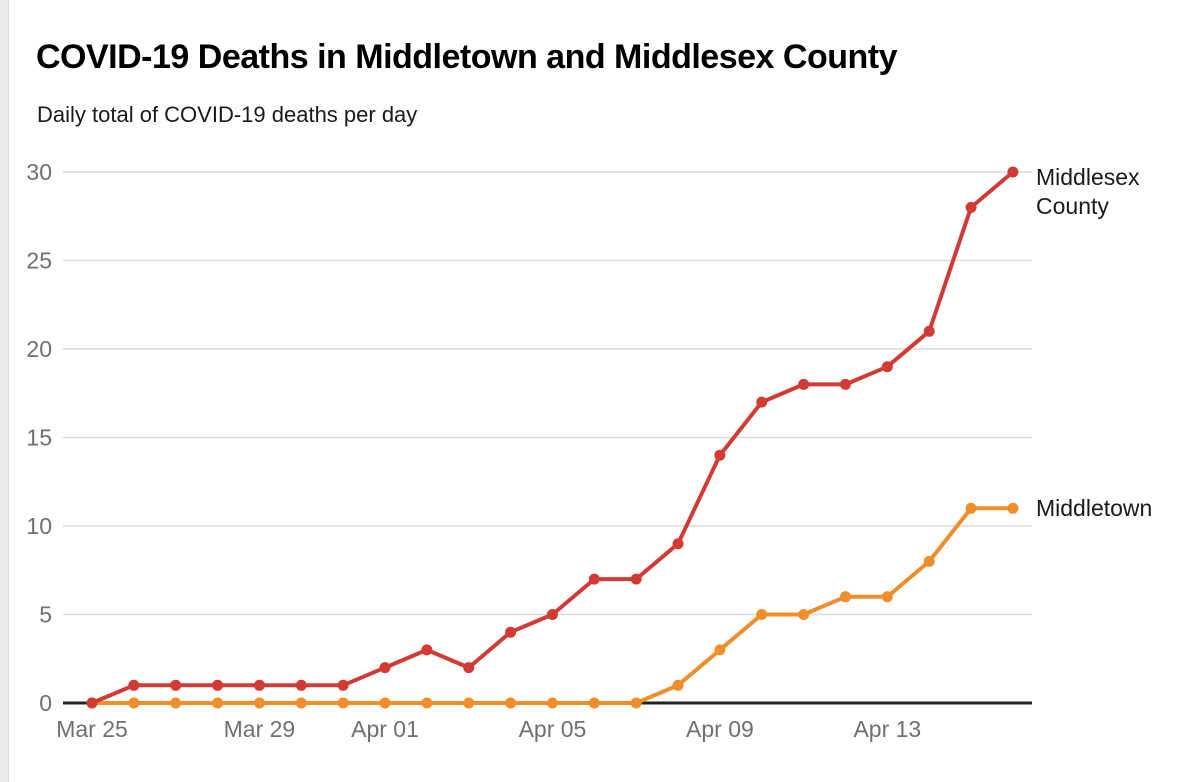 Image resolution: width=1200 pixels, height=782 pixels. What do you see at coordinates (39, 438) in the screenshot?
I see `y-tick-label-15: 15` at bounding box center [39, 438].